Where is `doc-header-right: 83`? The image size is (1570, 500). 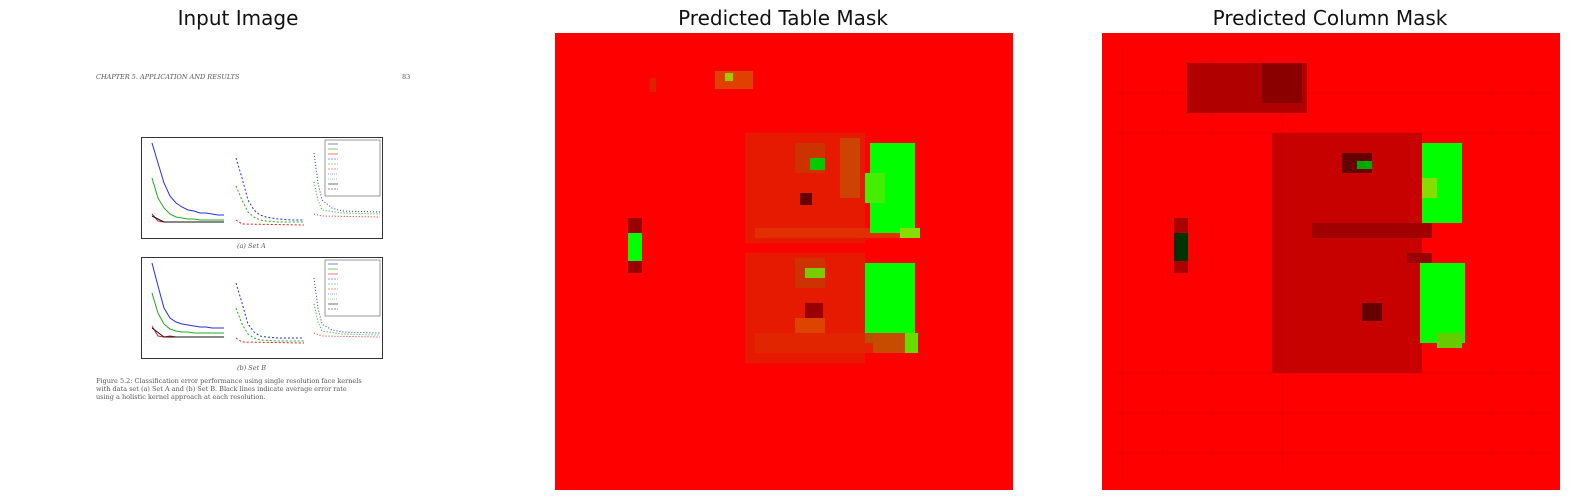 doc-header-right: 83 is located at coordinates (406, 77).